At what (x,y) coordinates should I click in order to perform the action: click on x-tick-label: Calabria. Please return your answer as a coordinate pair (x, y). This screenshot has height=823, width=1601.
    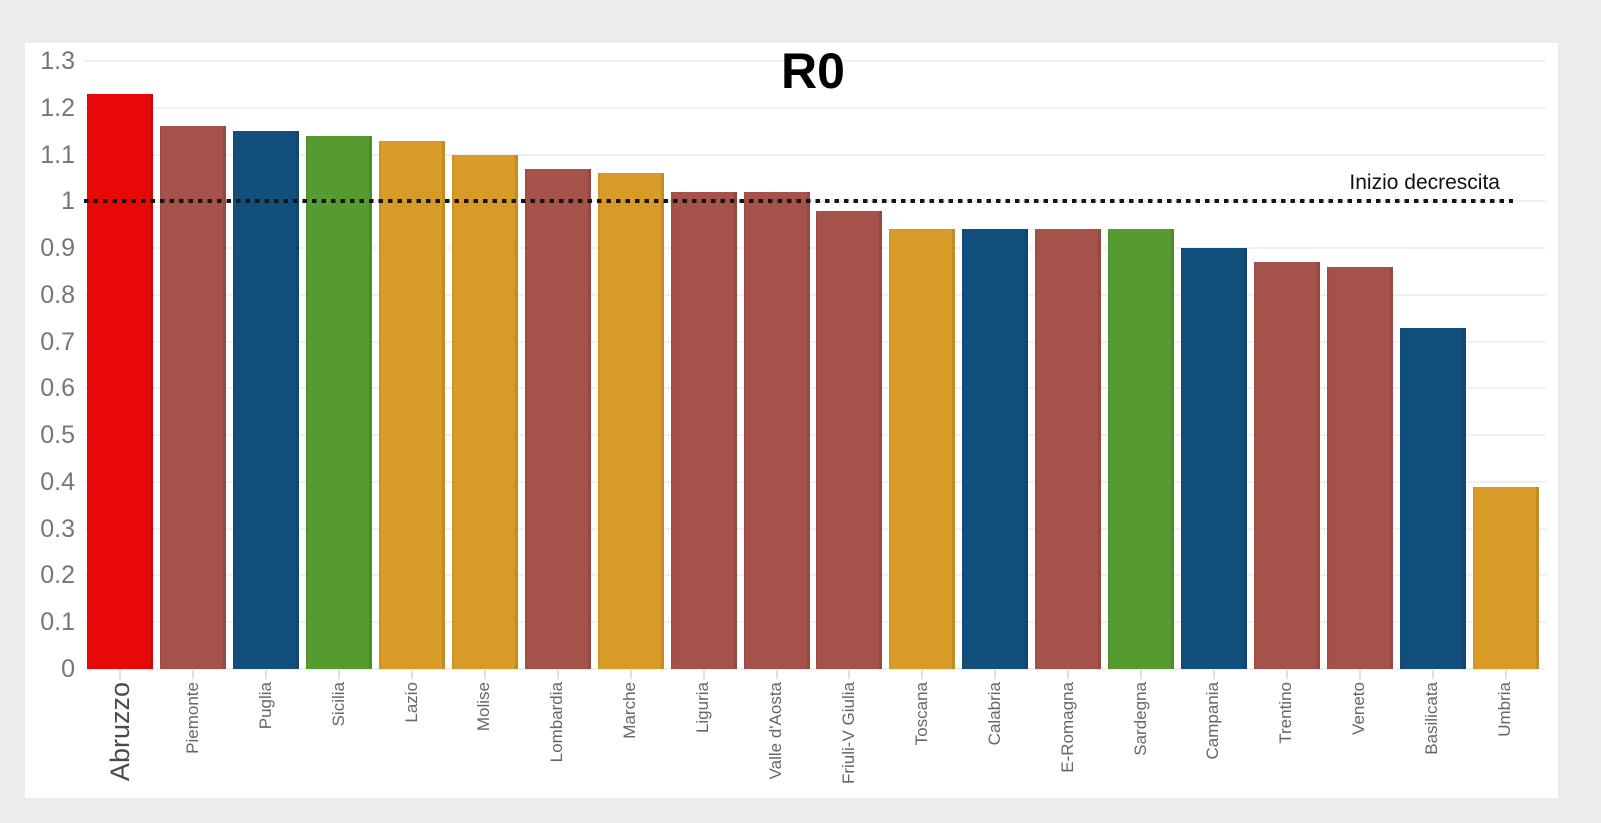
    Looking at the image, I should click on (994, 714).